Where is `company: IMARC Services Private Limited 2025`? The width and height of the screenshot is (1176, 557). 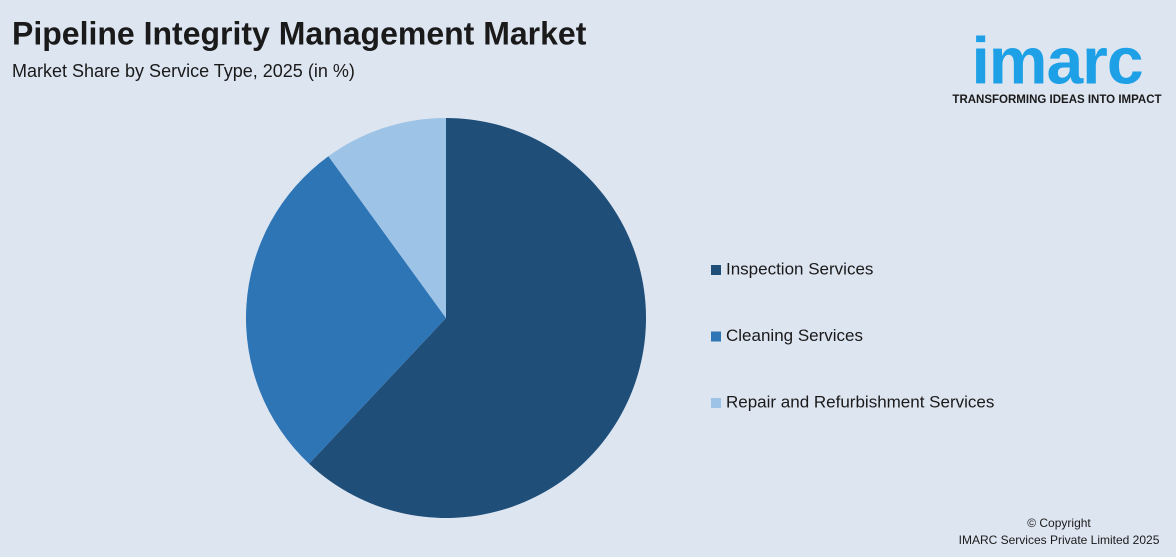
company: IMARC Services Private Limited 2025 is located at coordinates (1059, 540).